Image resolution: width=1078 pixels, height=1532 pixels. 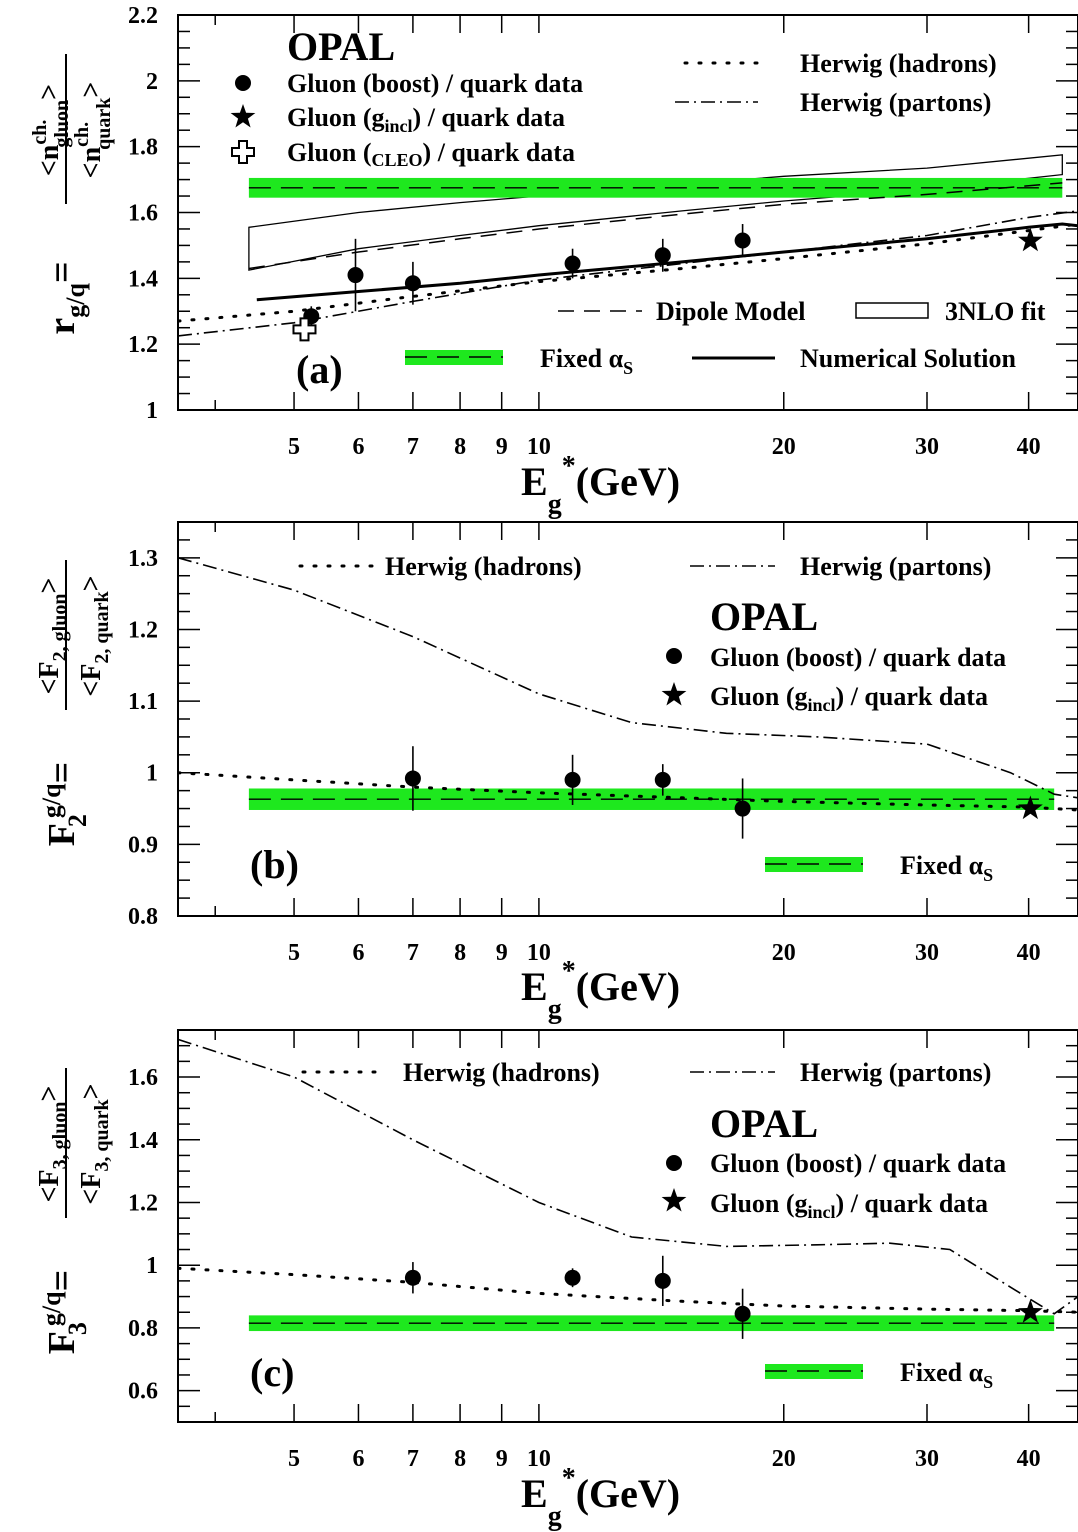 What do you see at coordinates (143, 214) in the screenshot?
I see `y-tick-label: 1.6` at bounding box center [143, 214].